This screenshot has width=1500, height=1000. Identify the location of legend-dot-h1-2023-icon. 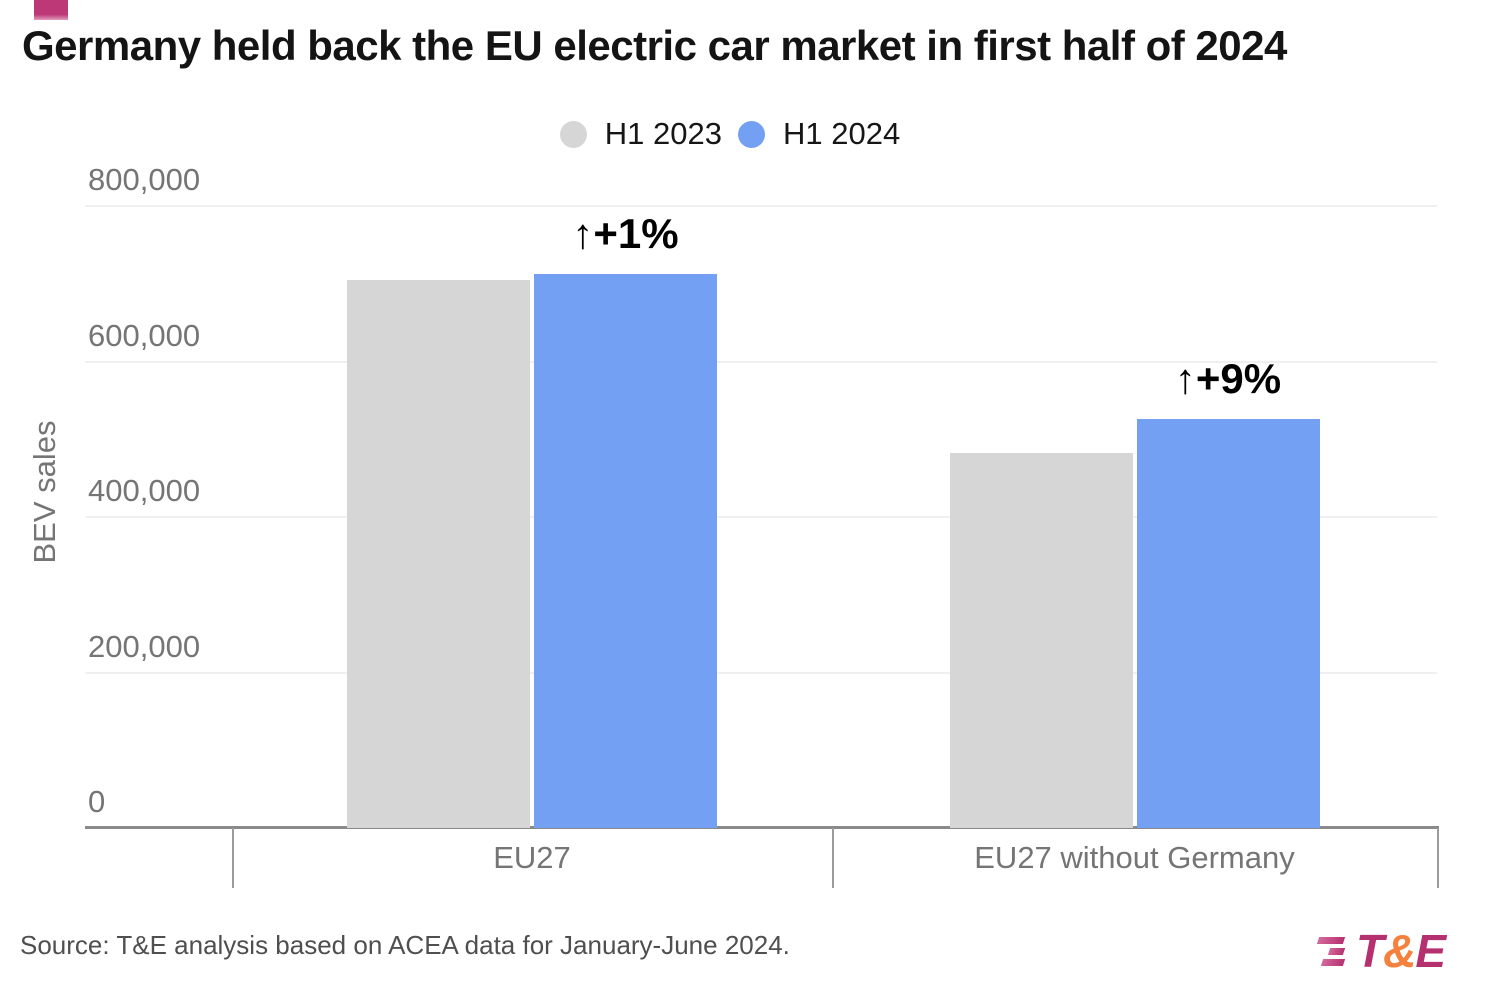
(573, 134).